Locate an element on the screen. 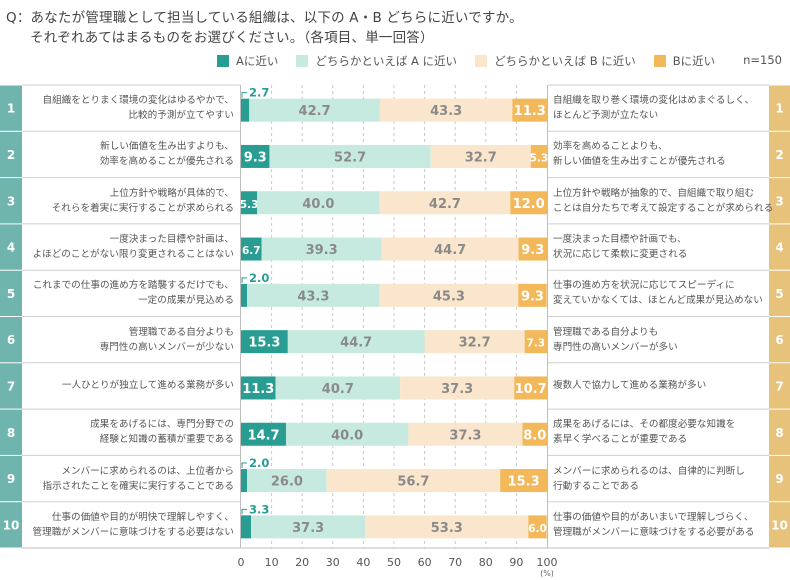  statement-b: 管理職である自分よりも 専門性の高いメンバーが多い is located at coordinates (615, 340).